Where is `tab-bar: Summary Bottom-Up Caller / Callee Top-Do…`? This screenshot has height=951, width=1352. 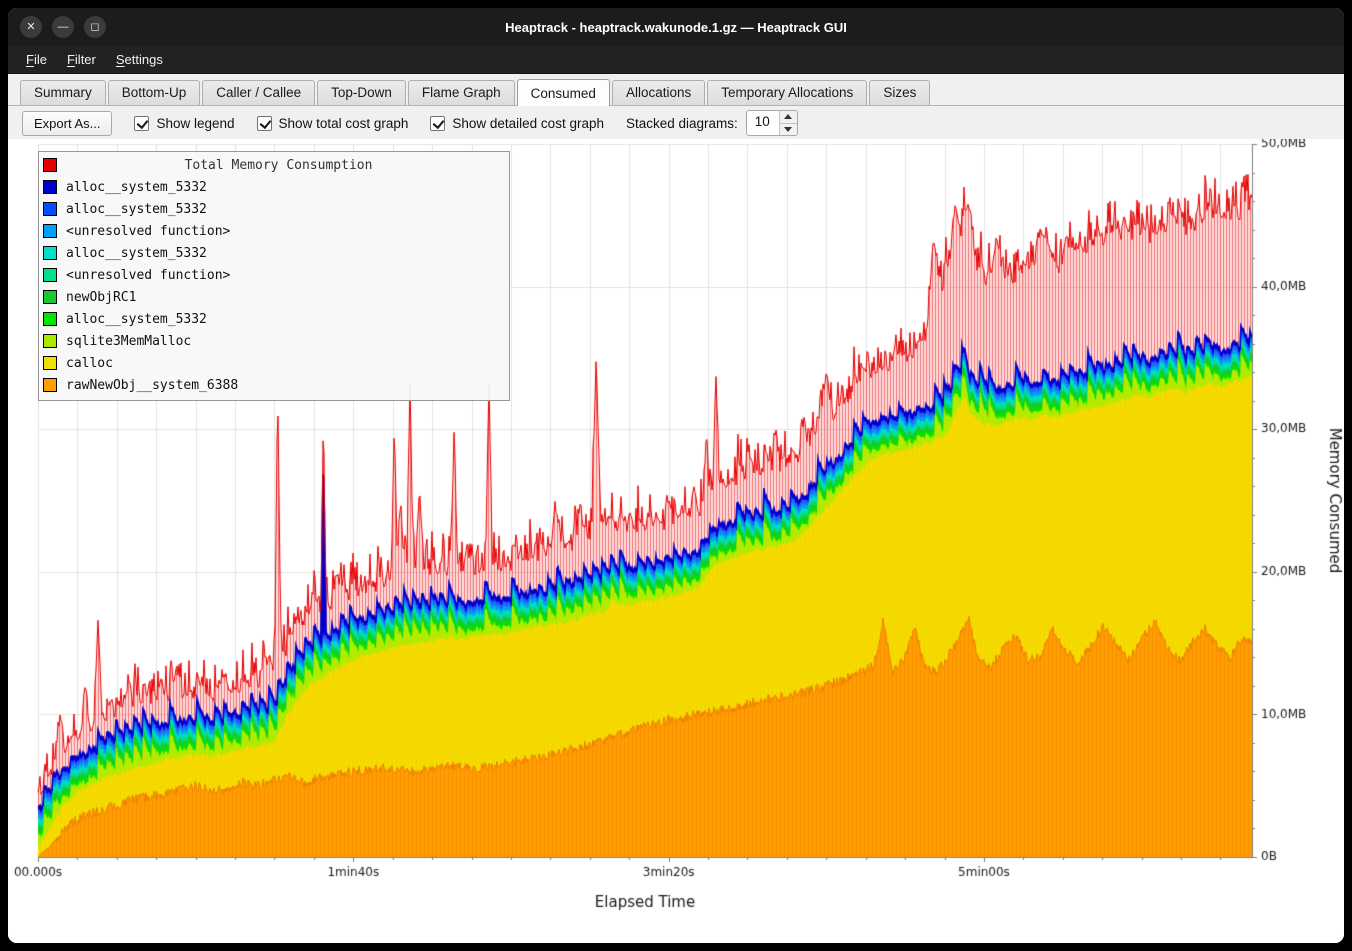 tab-bar: Summary Bottom-Up Caller / Callee Top-Do… is located at coordinates (676, 90).